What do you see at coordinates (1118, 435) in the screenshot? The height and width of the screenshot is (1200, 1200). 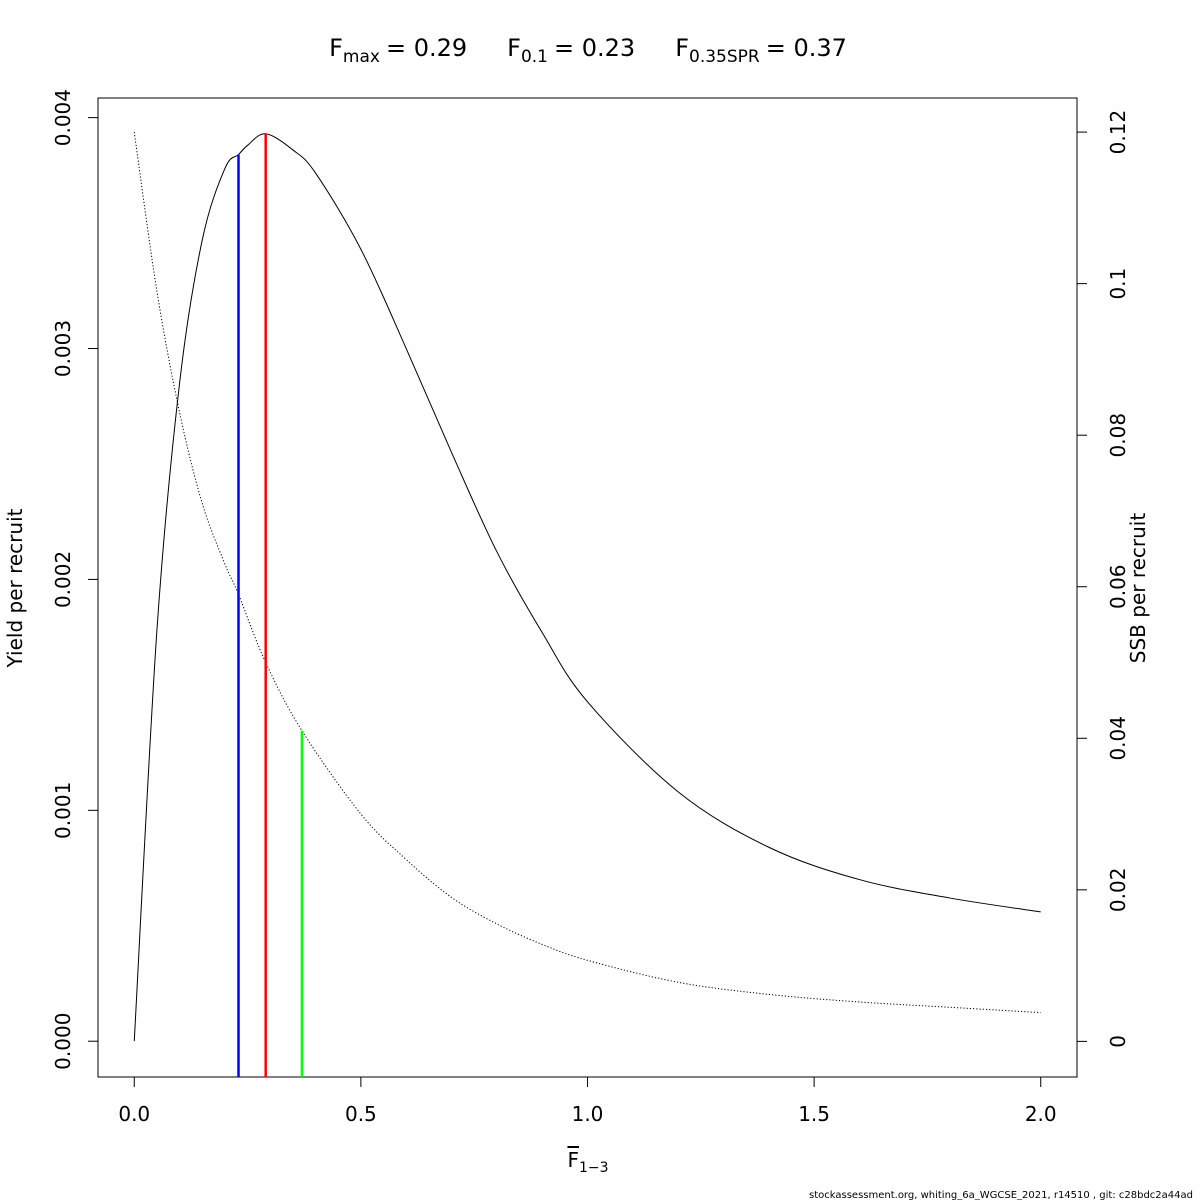 I see `y-right-tick-label: 0.08` at bounding box center [1118, 435].